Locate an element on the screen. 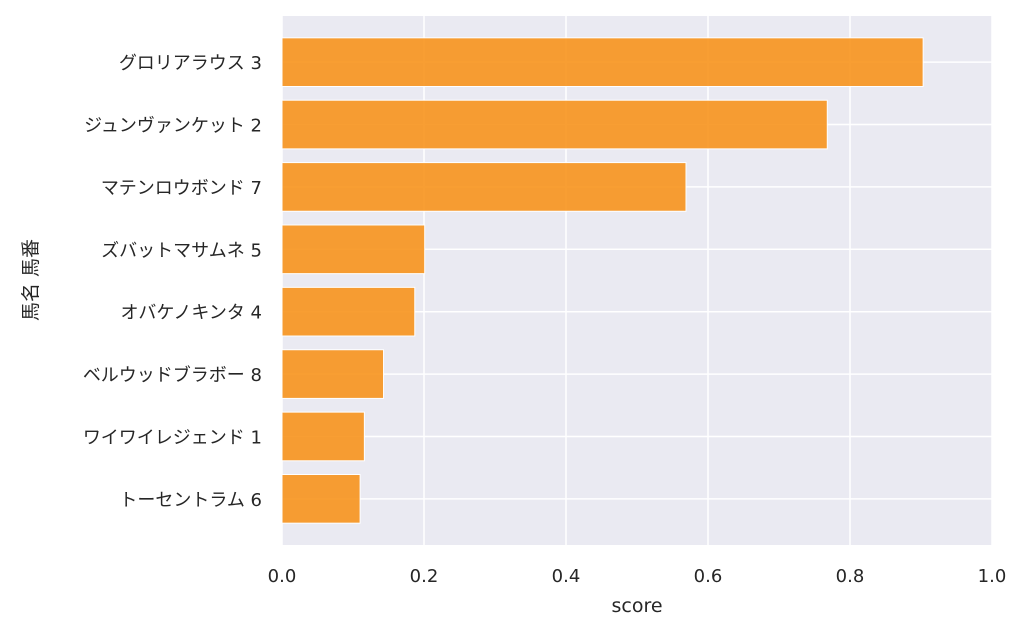  x-tick-label: 0.4 is located at coordinates (566, 576).